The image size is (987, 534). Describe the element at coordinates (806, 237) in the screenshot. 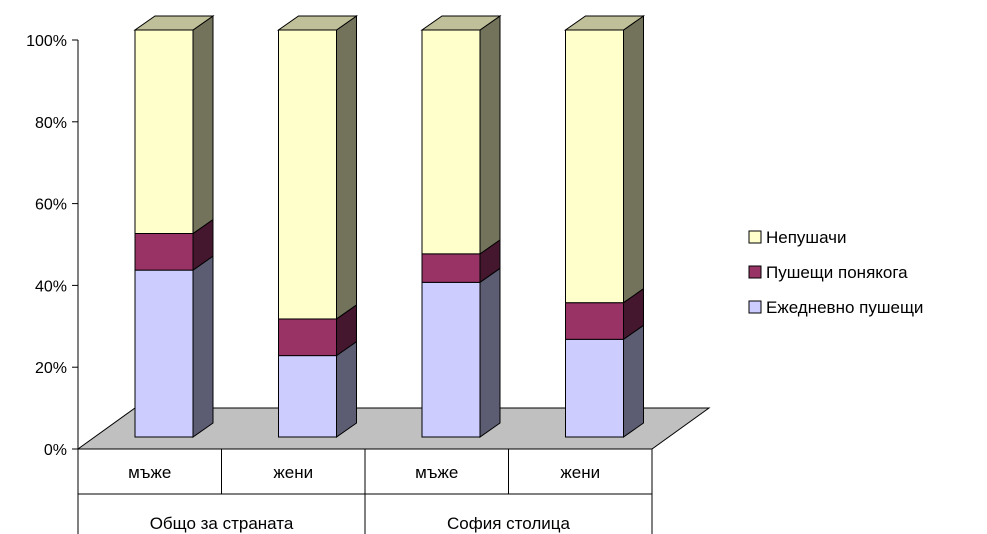

I see `legend-label: Непушачи` at that location.